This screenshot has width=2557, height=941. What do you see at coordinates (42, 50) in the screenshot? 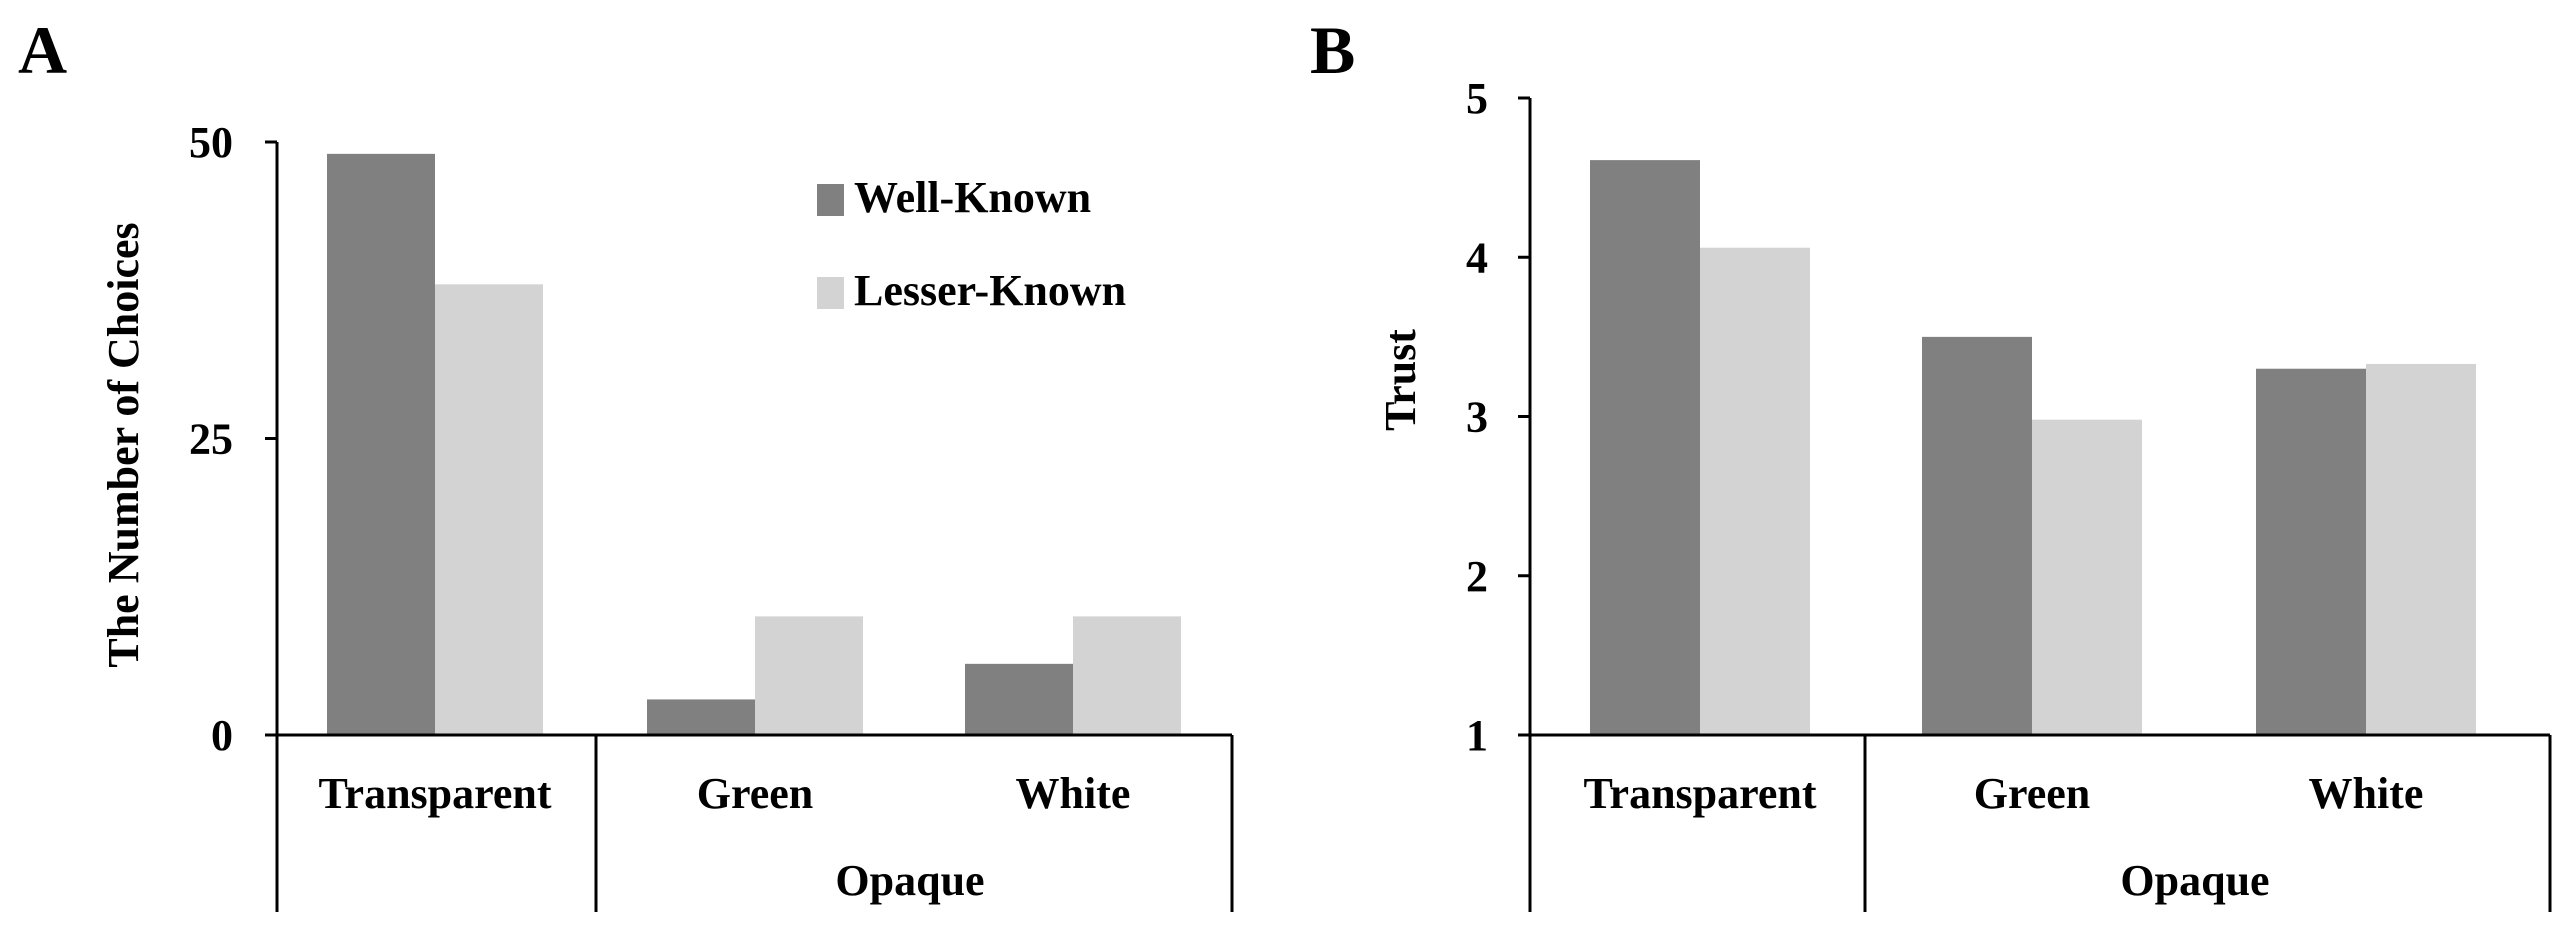
I see `panel-a-letter: A` at bounding box center [42, 50].